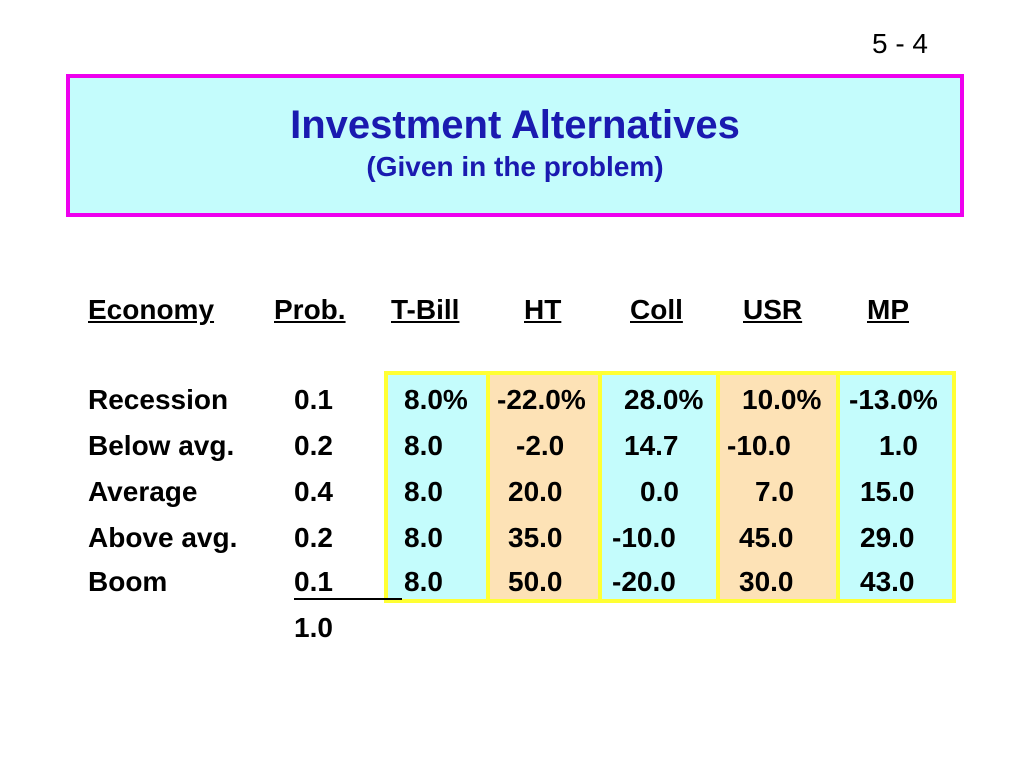 Image resolution: width=1024 pixels, height=768 pixels. I want to click on cell-coll: 0.0, so click(659, 491).